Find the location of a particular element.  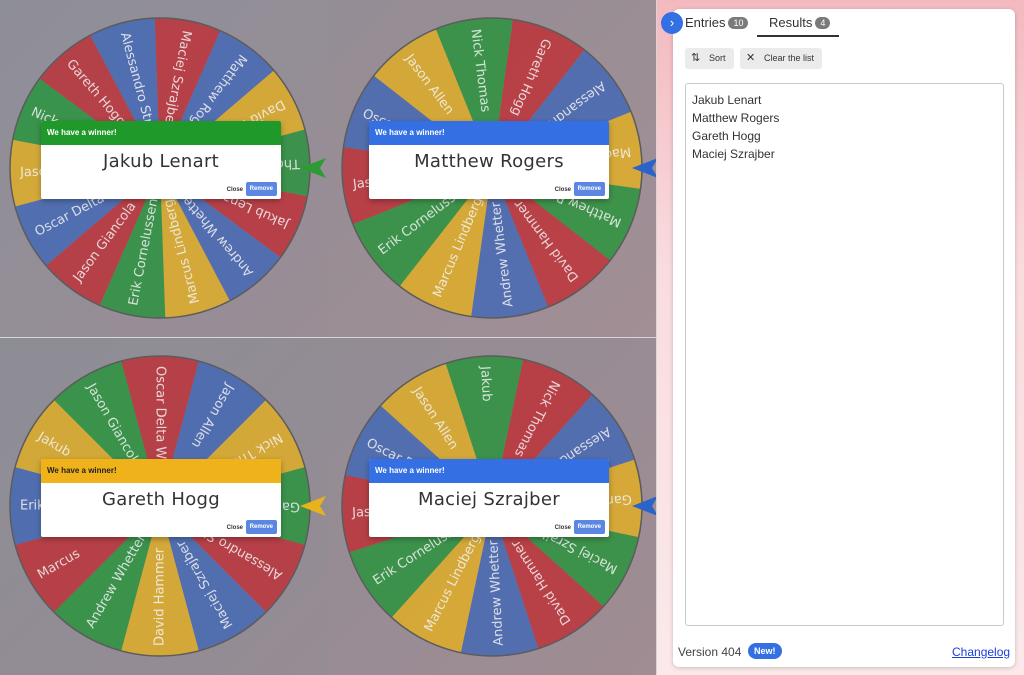

tab-label: Entries is located at coordinates (705, 22).